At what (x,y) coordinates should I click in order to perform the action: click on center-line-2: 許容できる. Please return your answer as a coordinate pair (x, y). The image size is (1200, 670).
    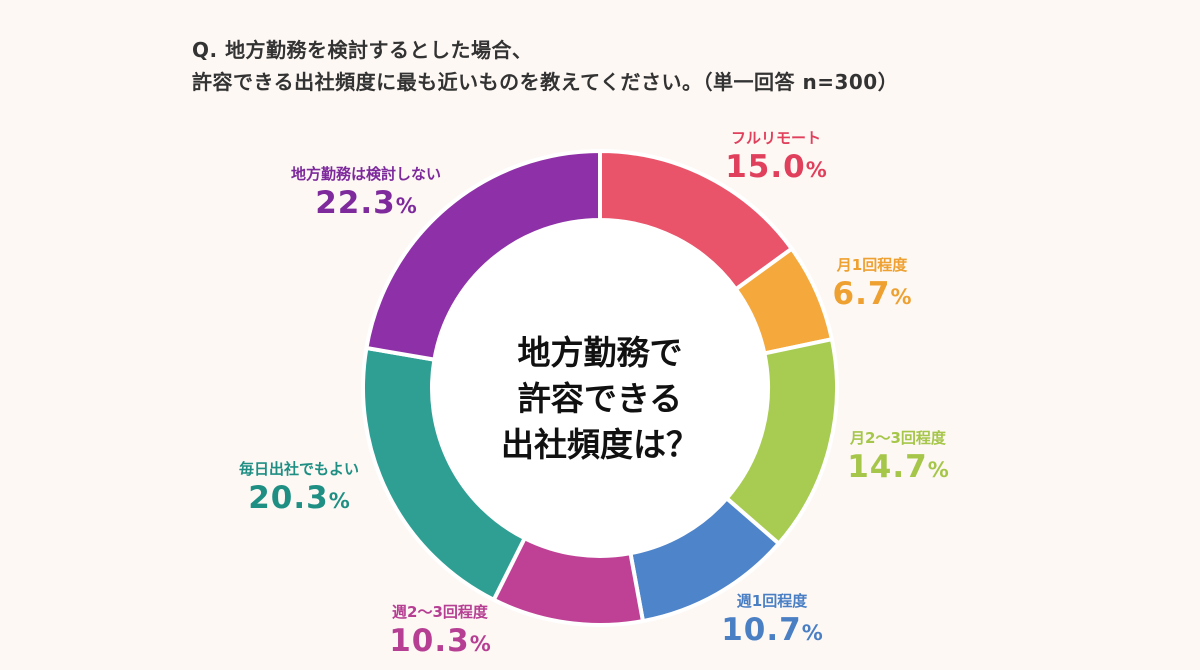
    Looking at the image, I should click on (600, 398).